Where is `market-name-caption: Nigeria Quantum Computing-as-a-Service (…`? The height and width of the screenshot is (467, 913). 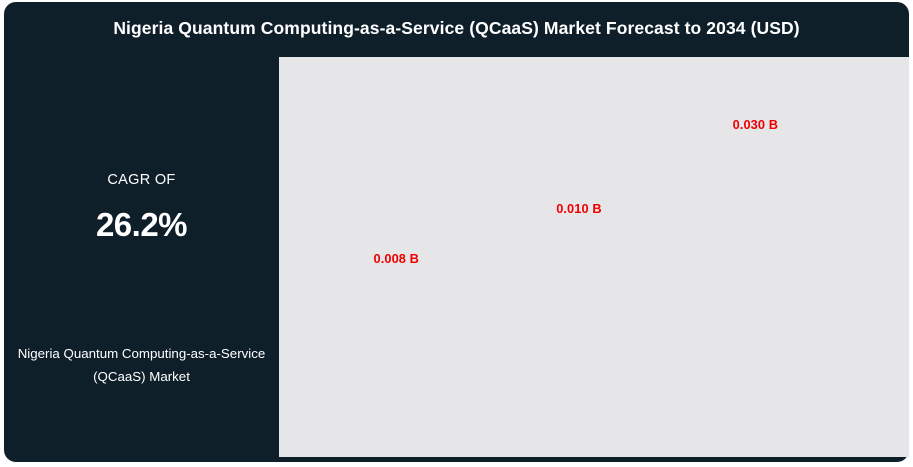
market-name-caption: Nigeria Quantum Computing-as-a-Service (… is located at coordinates (141, 365).